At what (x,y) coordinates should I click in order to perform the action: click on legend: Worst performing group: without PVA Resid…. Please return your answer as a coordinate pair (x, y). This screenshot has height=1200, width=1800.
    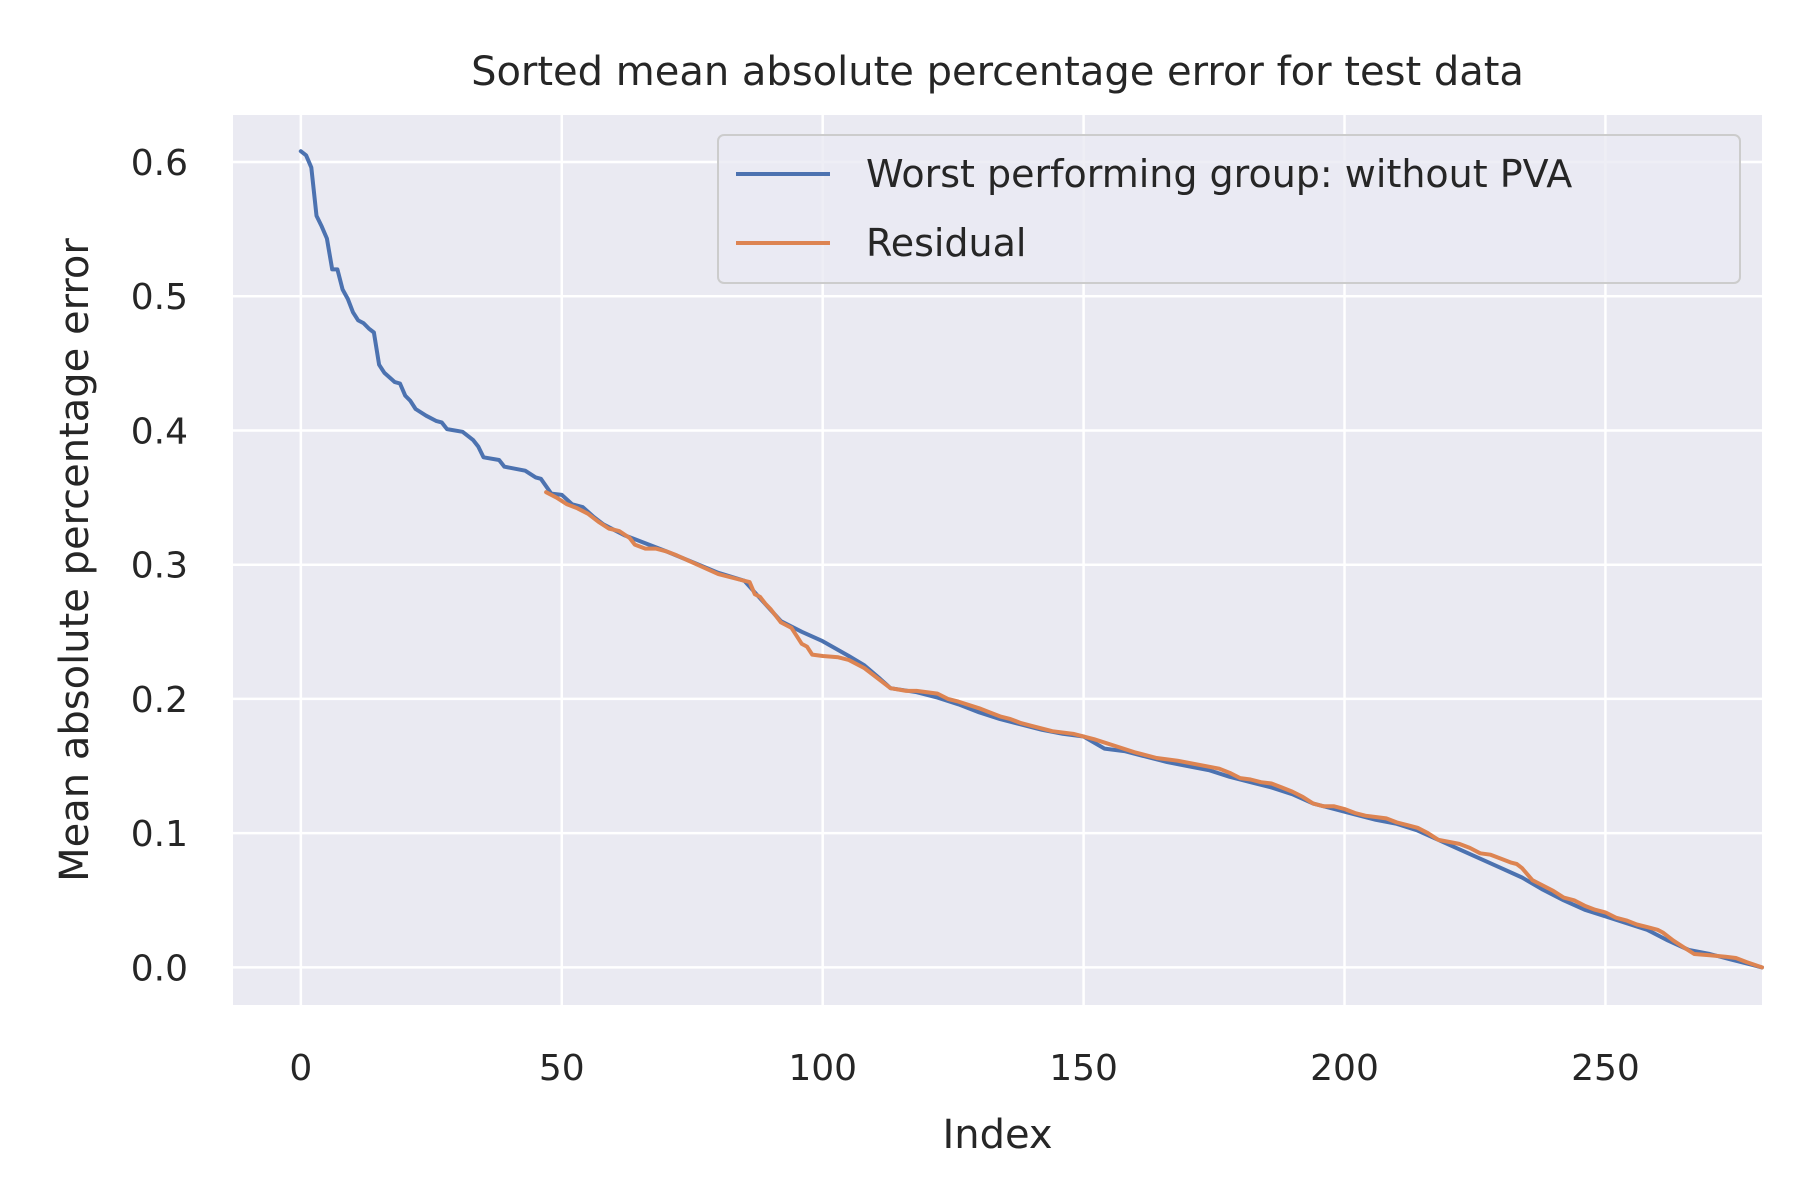
    Looking at the image, I should click on (1229, 209).